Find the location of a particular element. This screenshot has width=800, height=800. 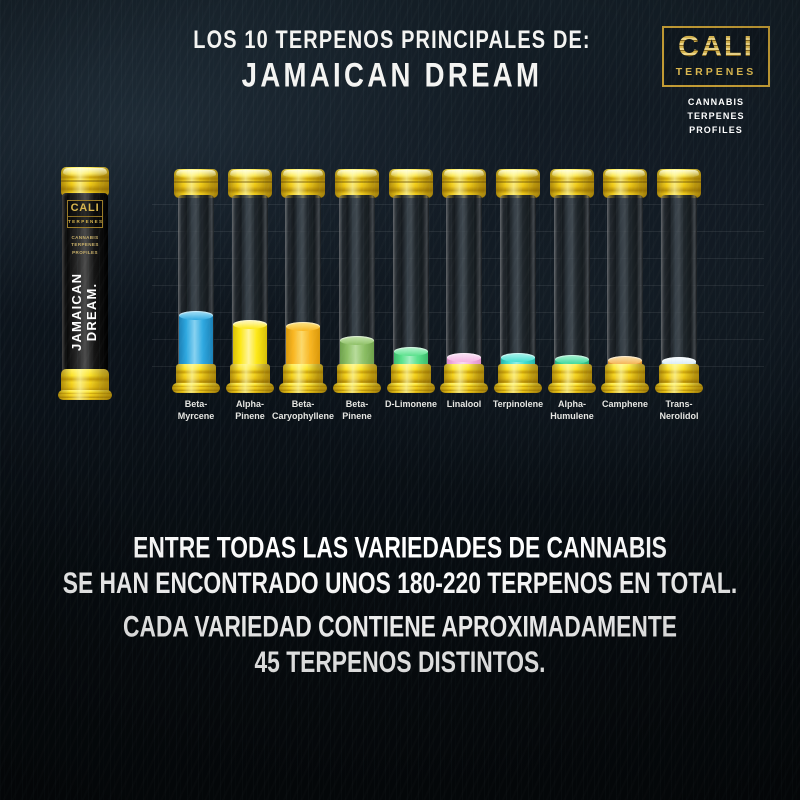

test-tube-beta-myrcene: Beta- Myrcene is located at coordinates (196, 314).